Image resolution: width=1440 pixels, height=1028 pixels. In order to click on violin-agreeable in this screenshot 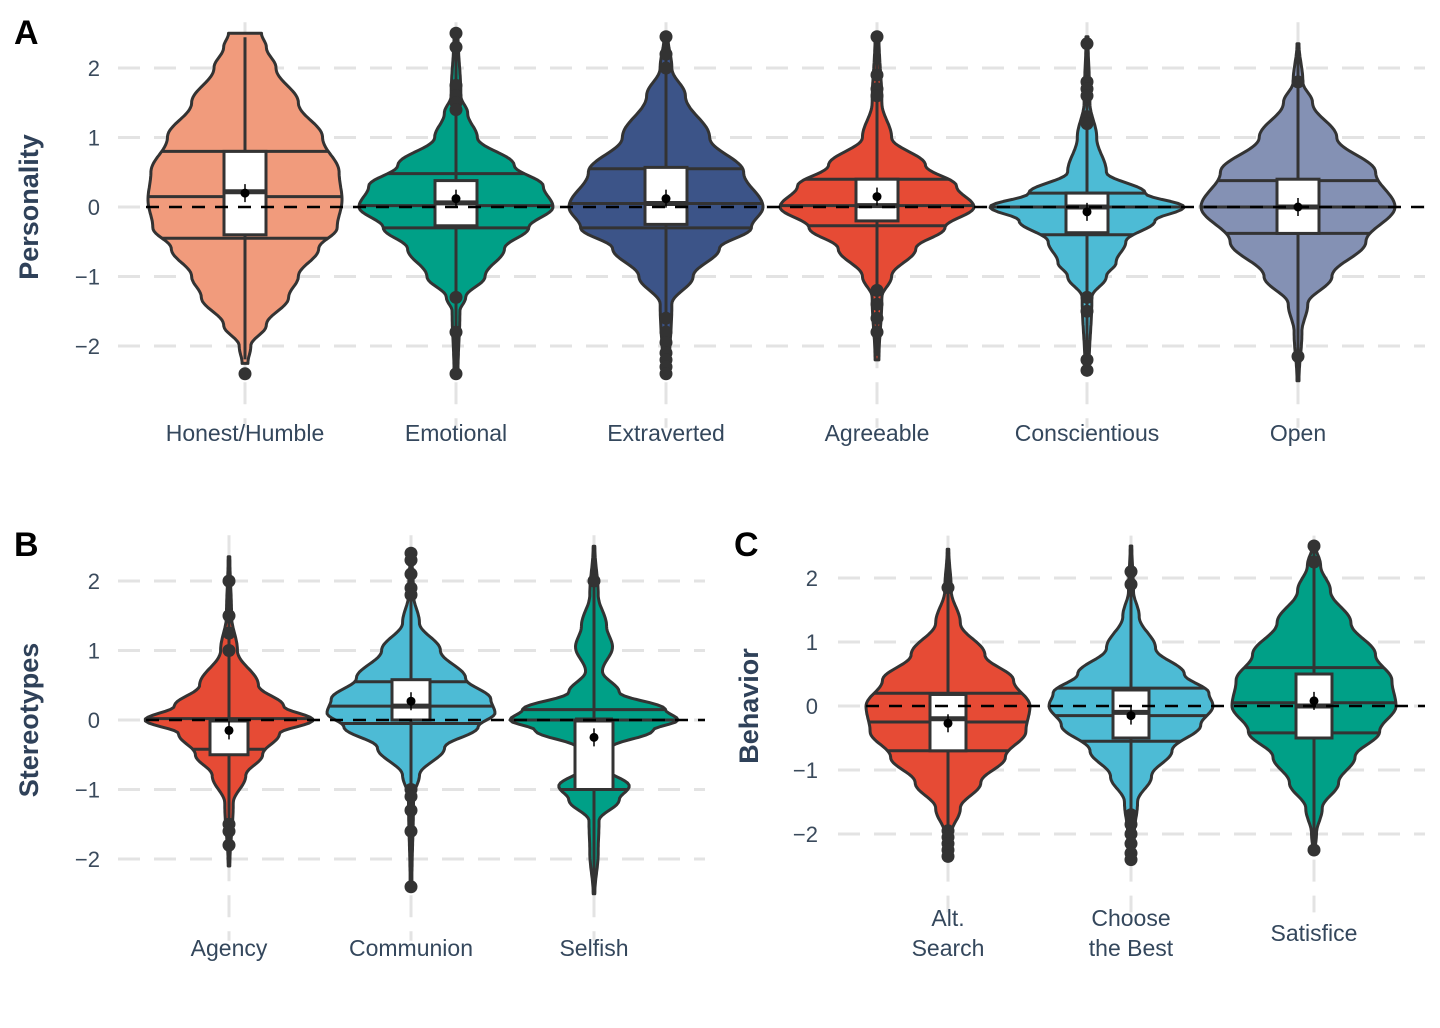, I will do `click(877, 196)`.